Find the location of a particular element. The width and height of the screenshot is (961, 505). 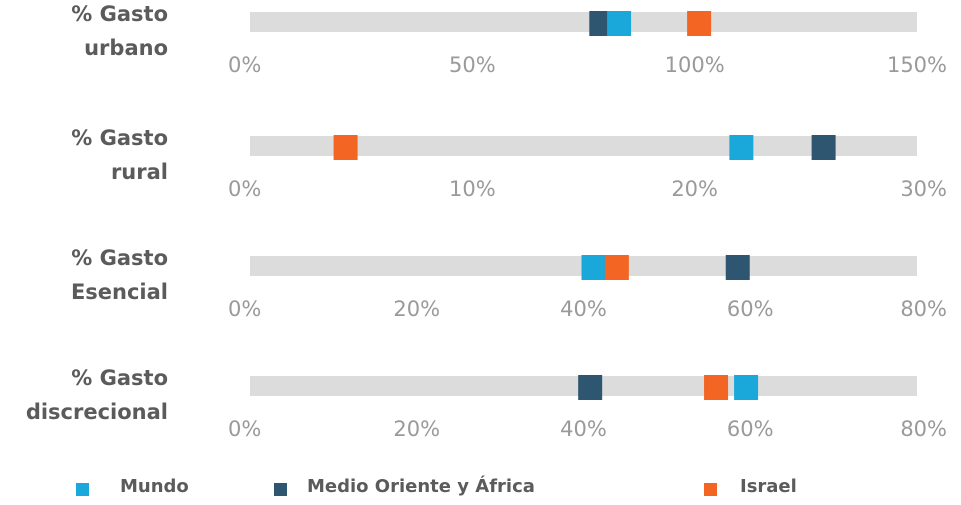

chart-row-2: % Gasto rural 0% 10% 20% 30% is located at coordinates (509, 163).